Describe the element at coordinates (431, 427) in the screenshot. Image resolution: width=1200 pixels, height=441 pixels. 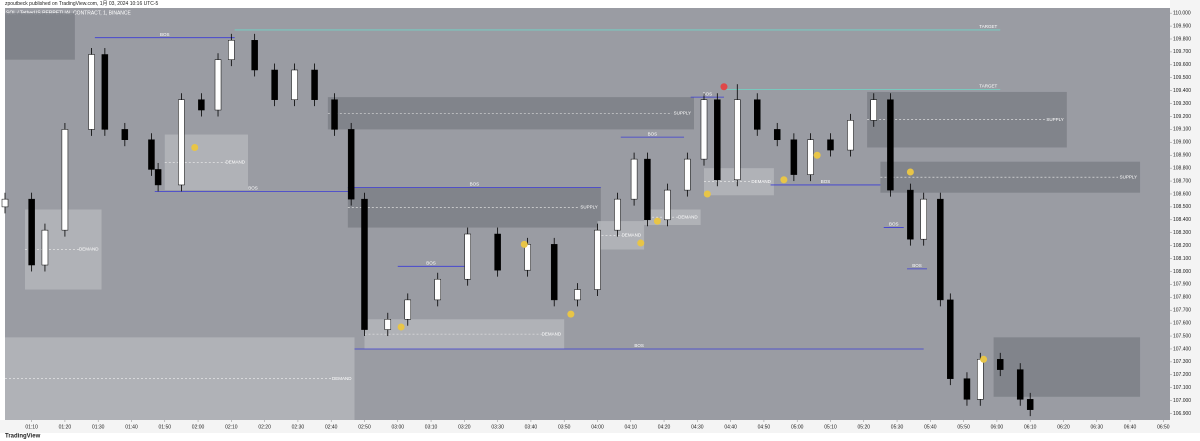
I see `x-tick-label: 03:10` at that location.